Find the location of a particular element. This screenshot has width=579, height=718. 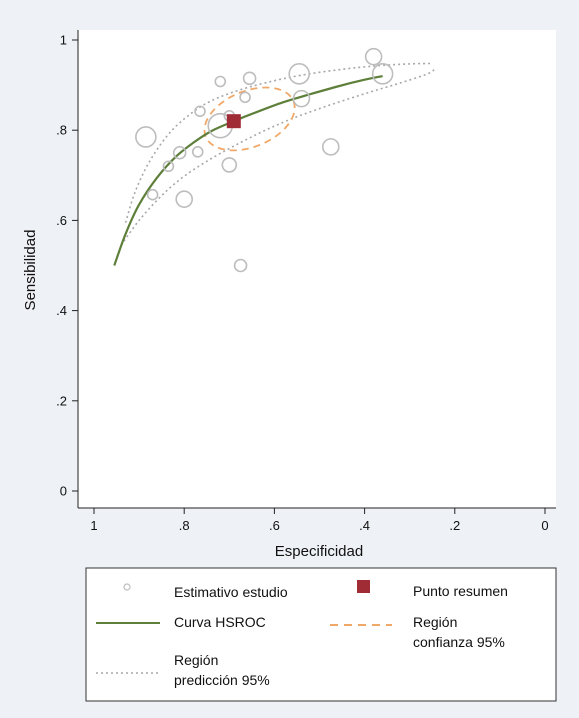

y-tick-label: 0 is located at coordinates (63, 491).